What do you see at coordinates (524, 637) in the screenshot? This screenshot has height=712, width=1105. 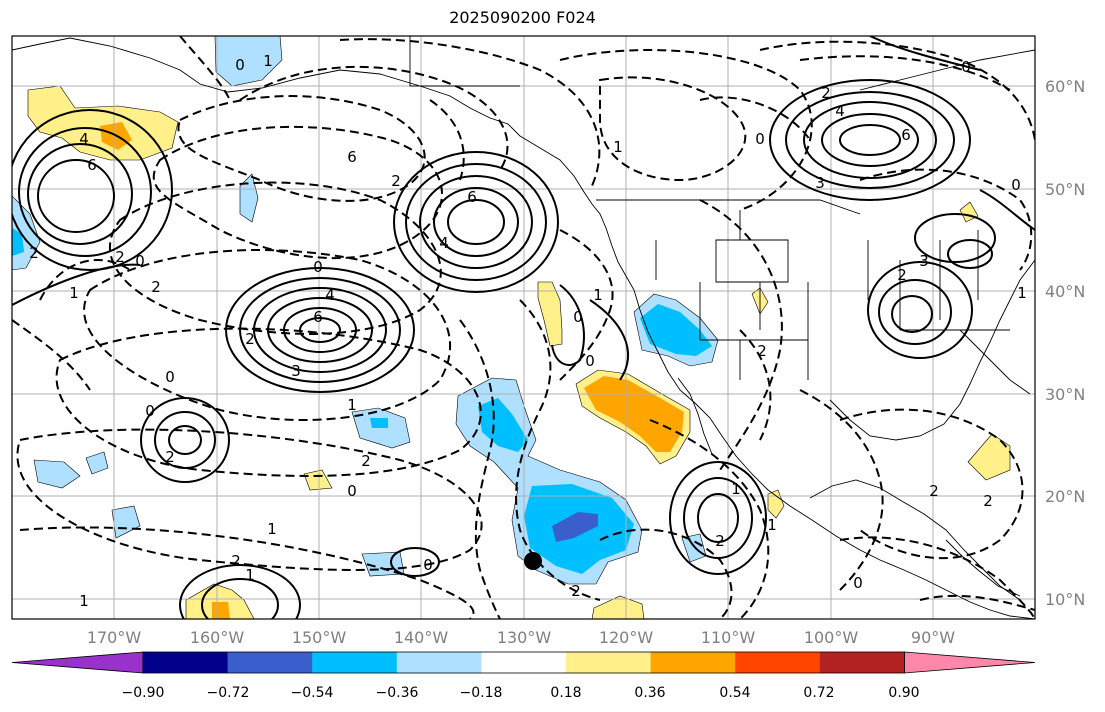 I see `lon-label-130w: 130°W` at bounding box center [524, 637].